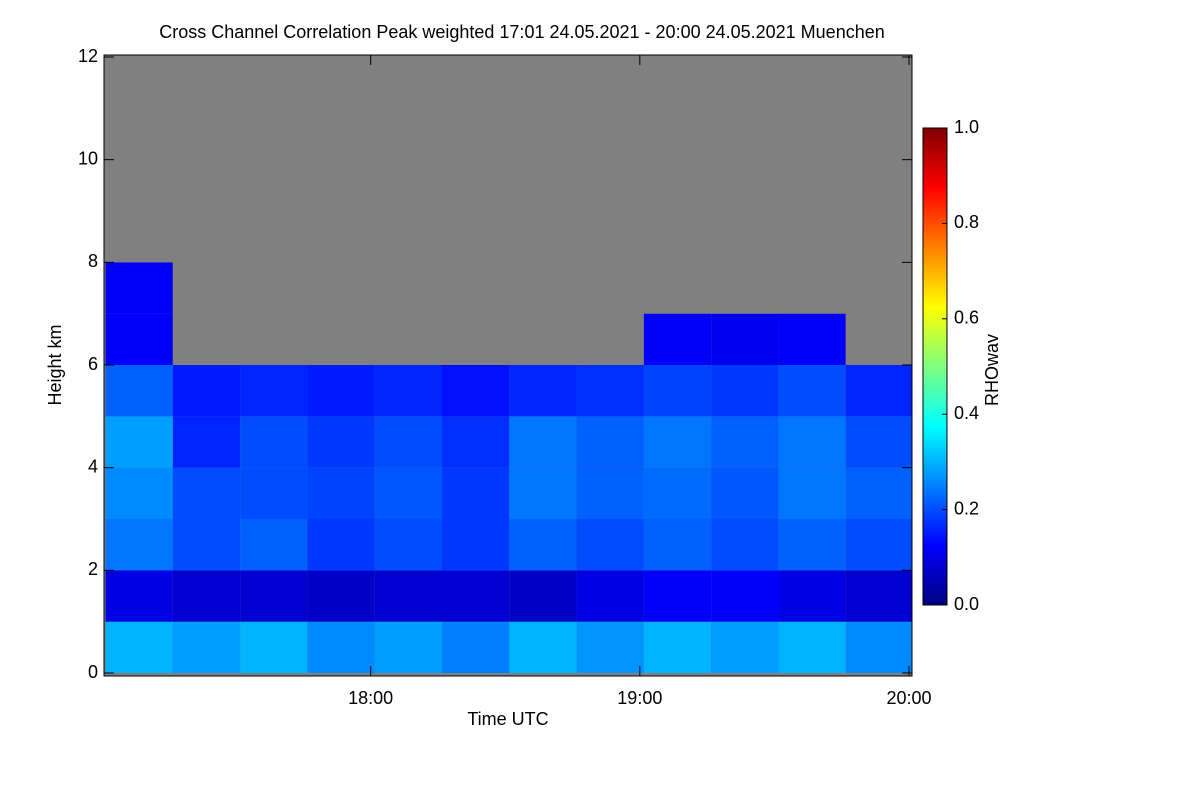  Describe the element at coordinates (93, 672) in the screenshot. I see `y-tick-label: 0` at that location.